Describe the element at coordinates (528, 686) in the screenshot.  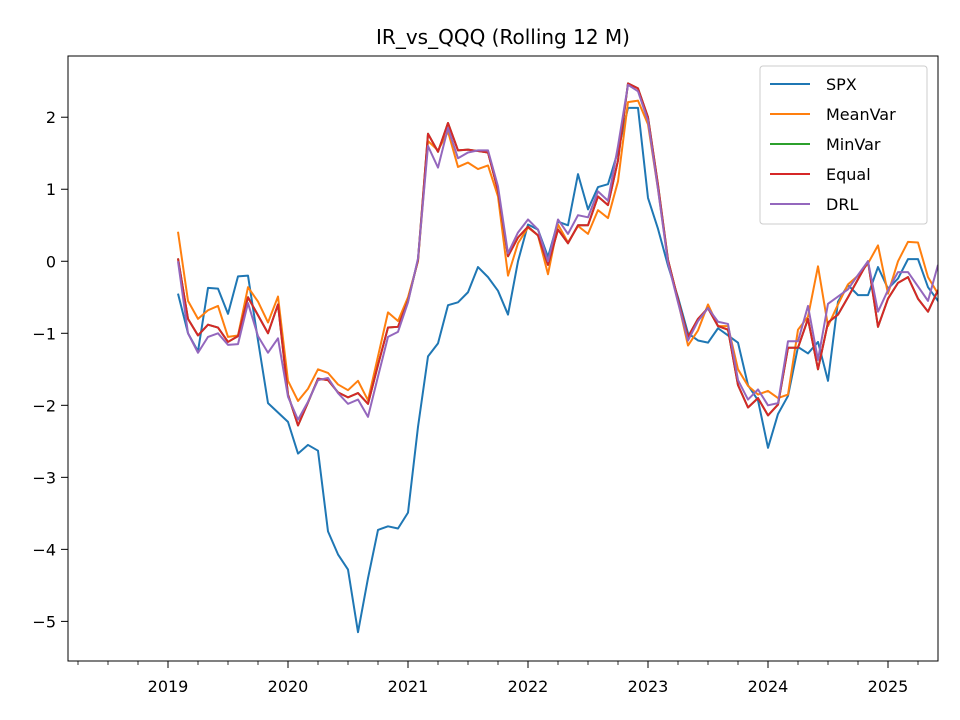
I see `x-tick-label: 2022` at that location.